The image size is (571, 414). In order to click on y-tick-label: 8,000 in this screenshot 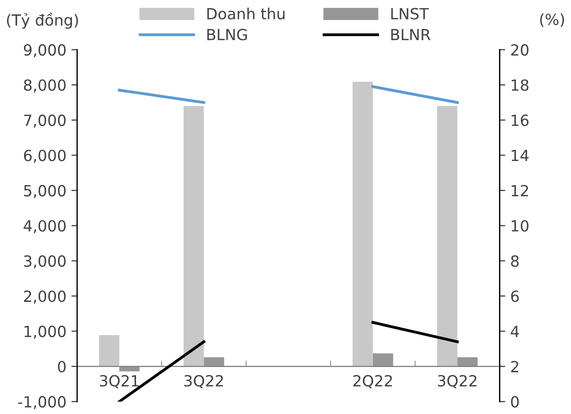, I will do `click(45, 85)`.